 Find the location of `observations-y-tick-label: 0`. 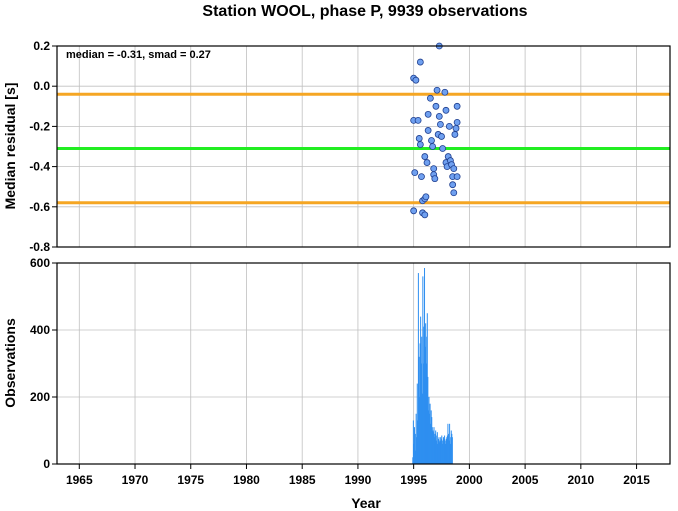

observations-y-tick-label: 0 is located at coordinates (46, 464).